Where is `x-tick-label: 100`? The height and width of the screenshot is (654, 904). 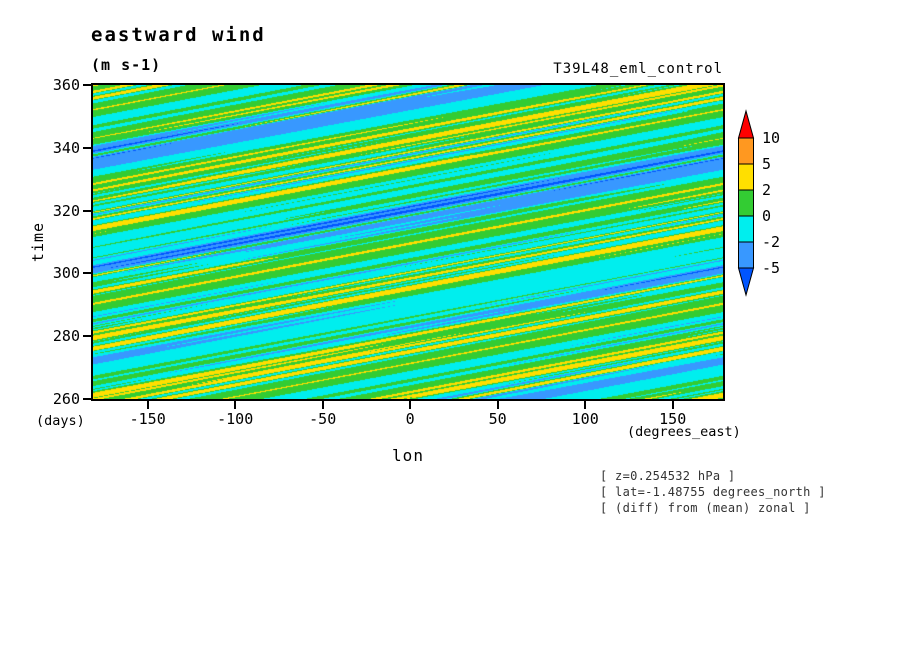 x-tick-label: 100 is located at coordinates (585, 419).